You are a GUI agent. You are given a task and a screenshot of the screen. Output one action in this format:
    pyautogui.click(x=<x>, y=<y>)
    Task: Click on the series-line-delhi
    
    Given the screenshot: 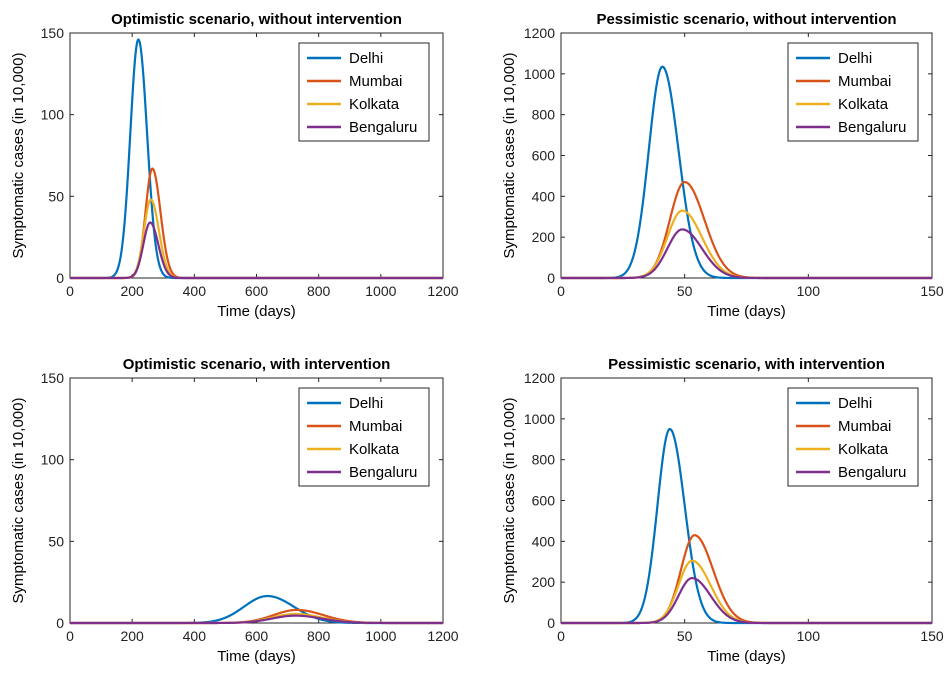 What is the action you would take?
    pyautogui.click(x=256, y=609)
    